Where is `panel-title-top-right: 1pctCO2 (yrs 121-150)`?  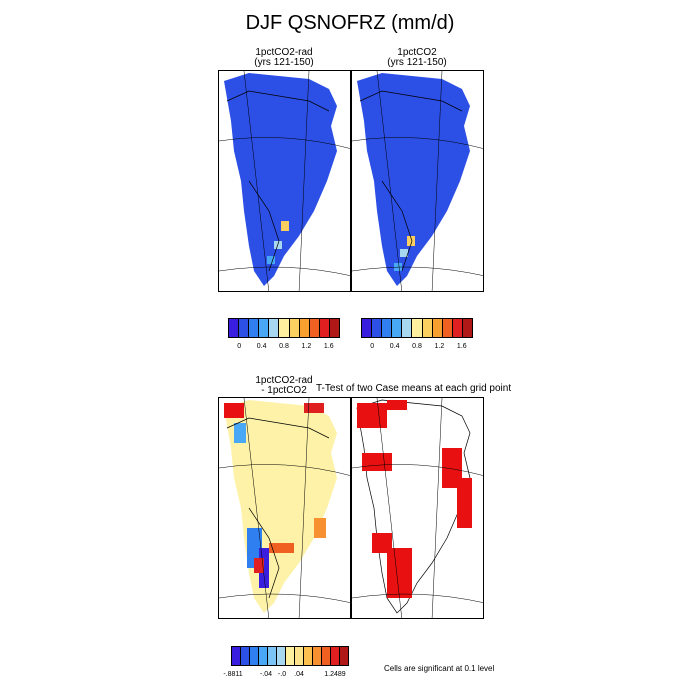
panel-title-top-right: 1pctCO2 (yrs 121-150) is located at coordinates (417, 58).